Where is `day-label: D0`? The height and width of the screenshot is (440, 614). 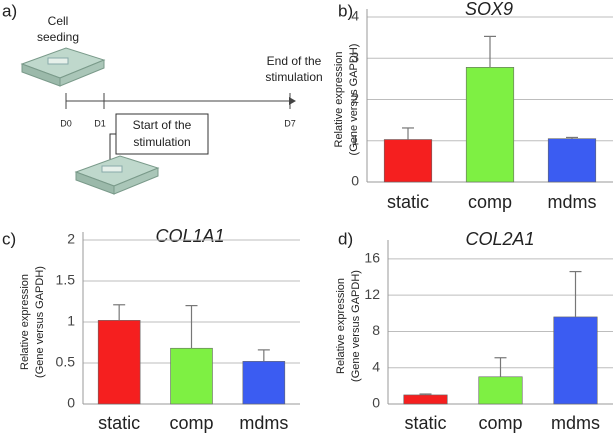 day-label: D0 is located at coordinates (66, 123).